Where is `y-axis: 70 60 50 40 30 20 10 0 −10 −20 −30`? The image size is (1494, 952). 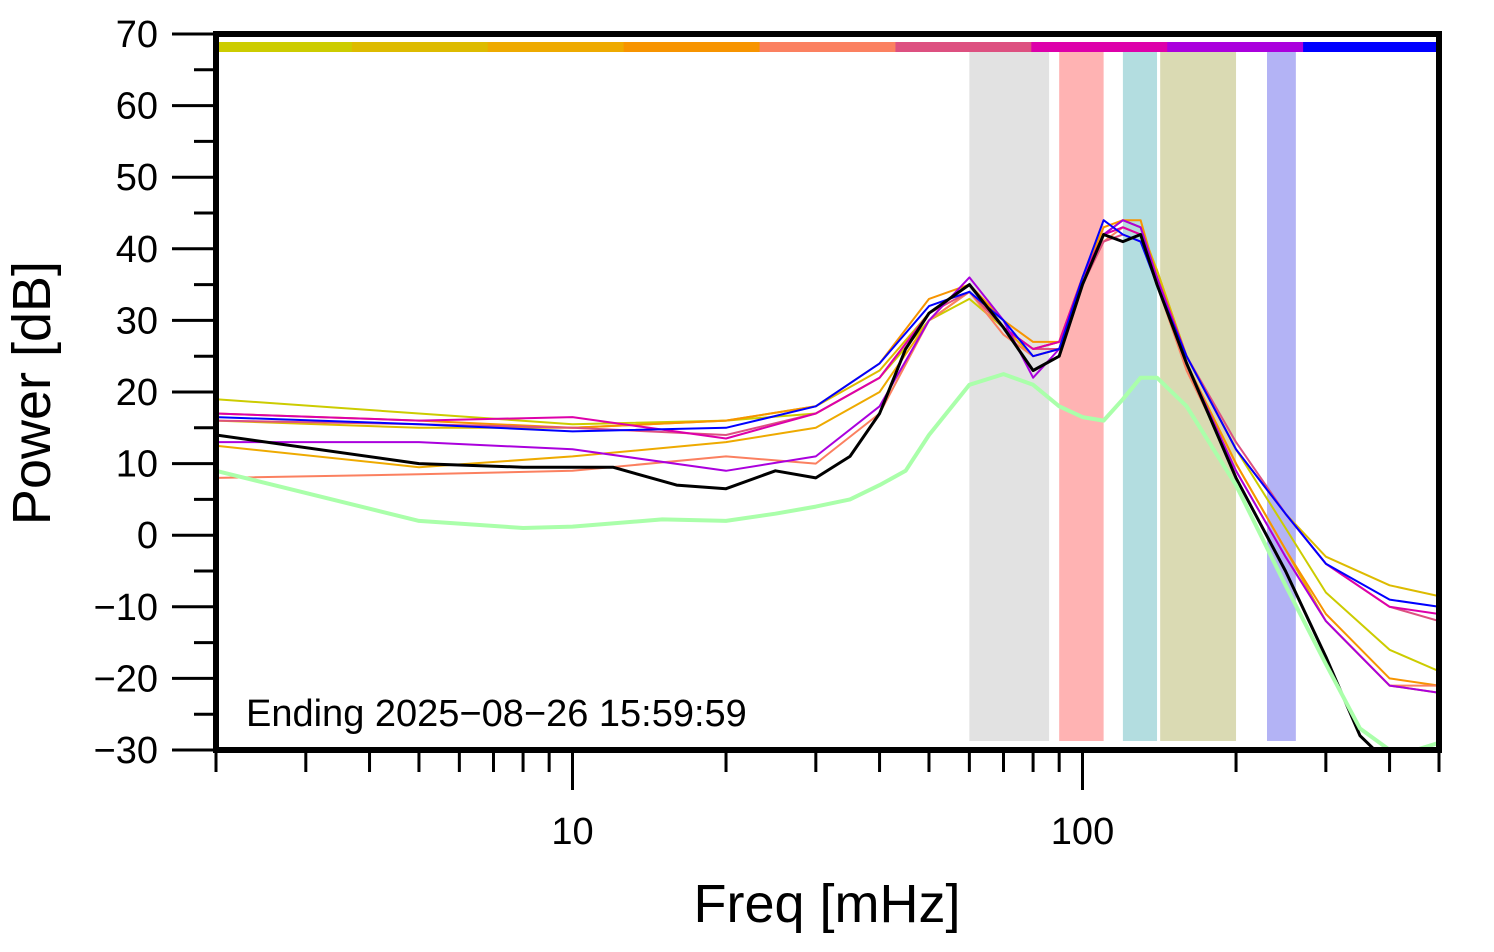
y-axis: 70 60 50 40 30 20 10 0 −10 −20 −30 is located at coordinates (155, 393).